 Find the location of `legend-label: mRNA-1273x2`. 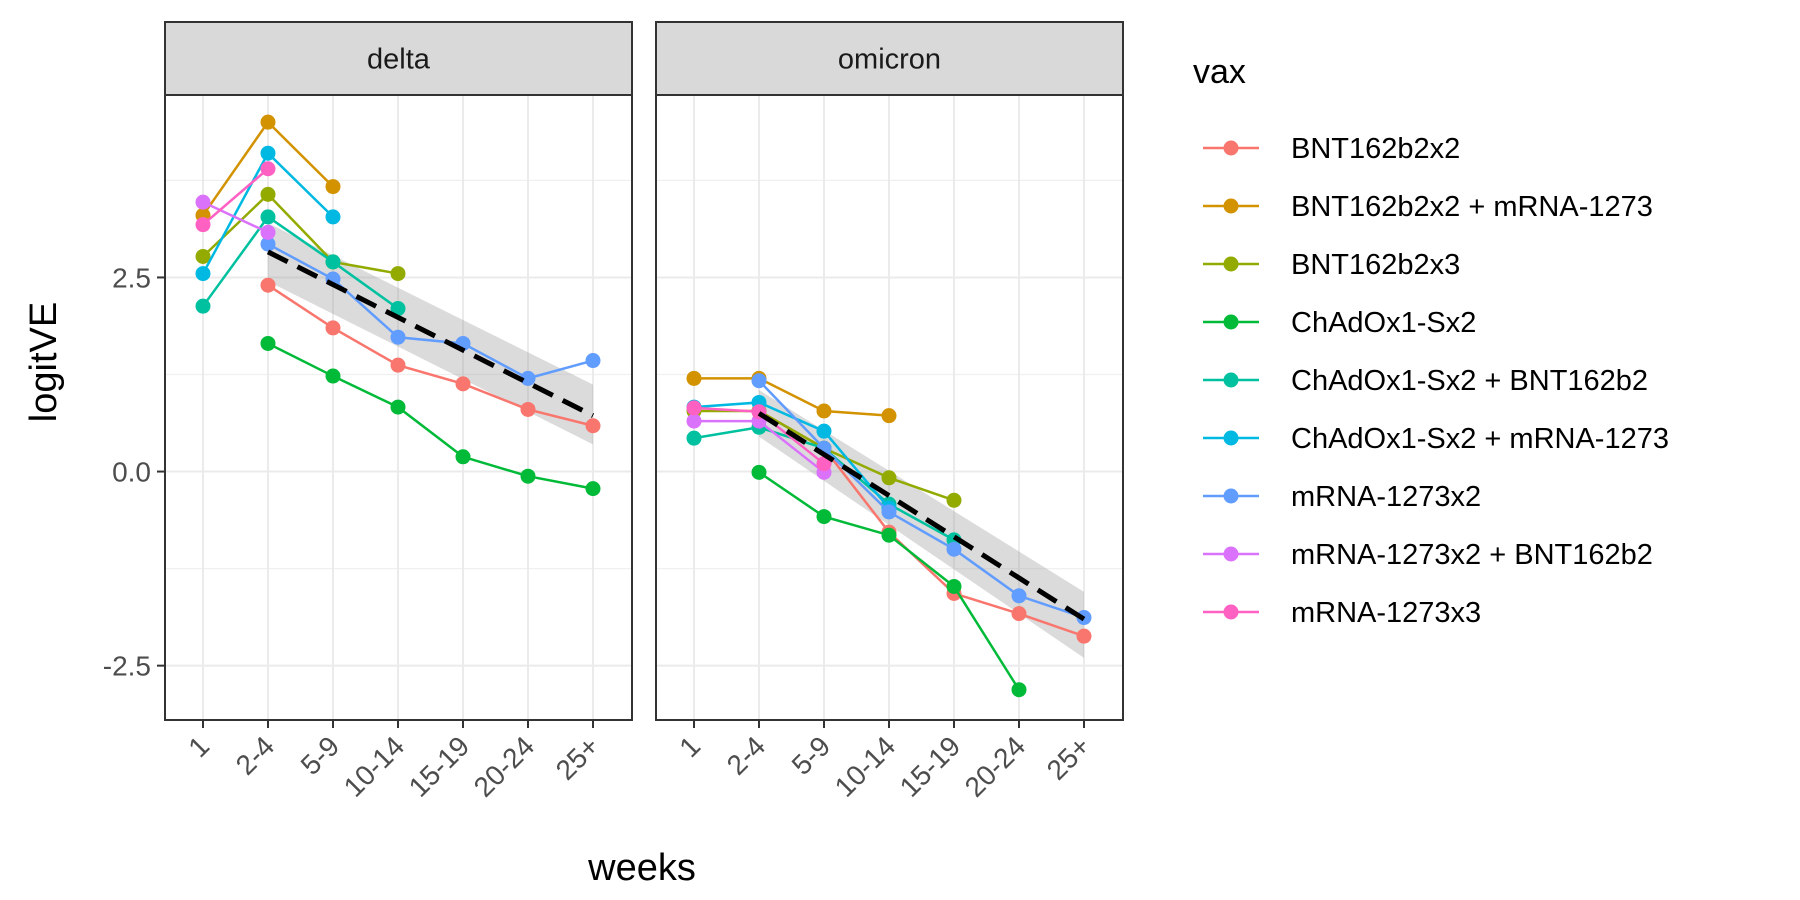

legend-label: mRNA-1273x2 is located at coordinates (1386, 497).